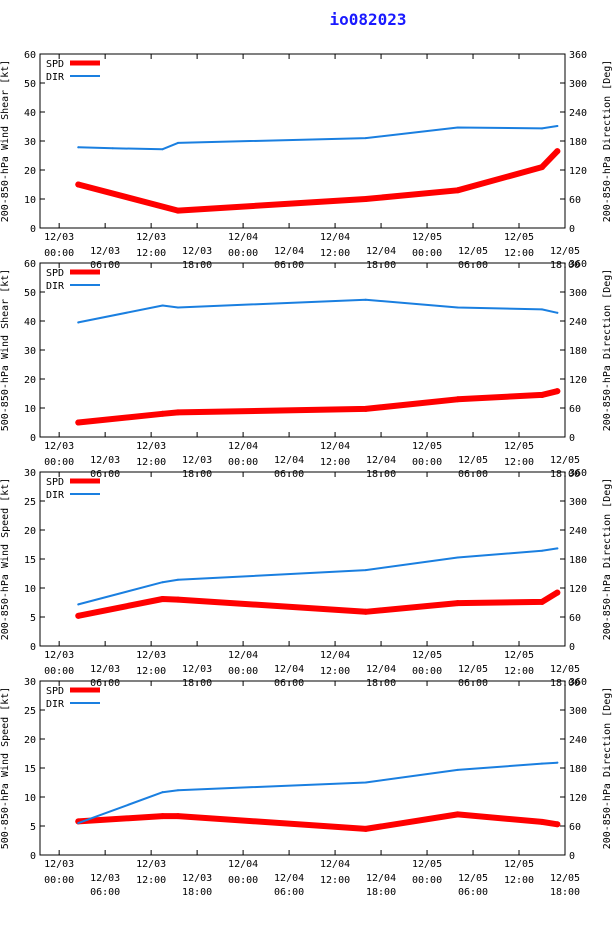 The height and width of the screenshot is (936, 614). What do you see at coordinates (318, 311) in the screenshot?
I see `dir-series-line` at bounding box center [318, 311].